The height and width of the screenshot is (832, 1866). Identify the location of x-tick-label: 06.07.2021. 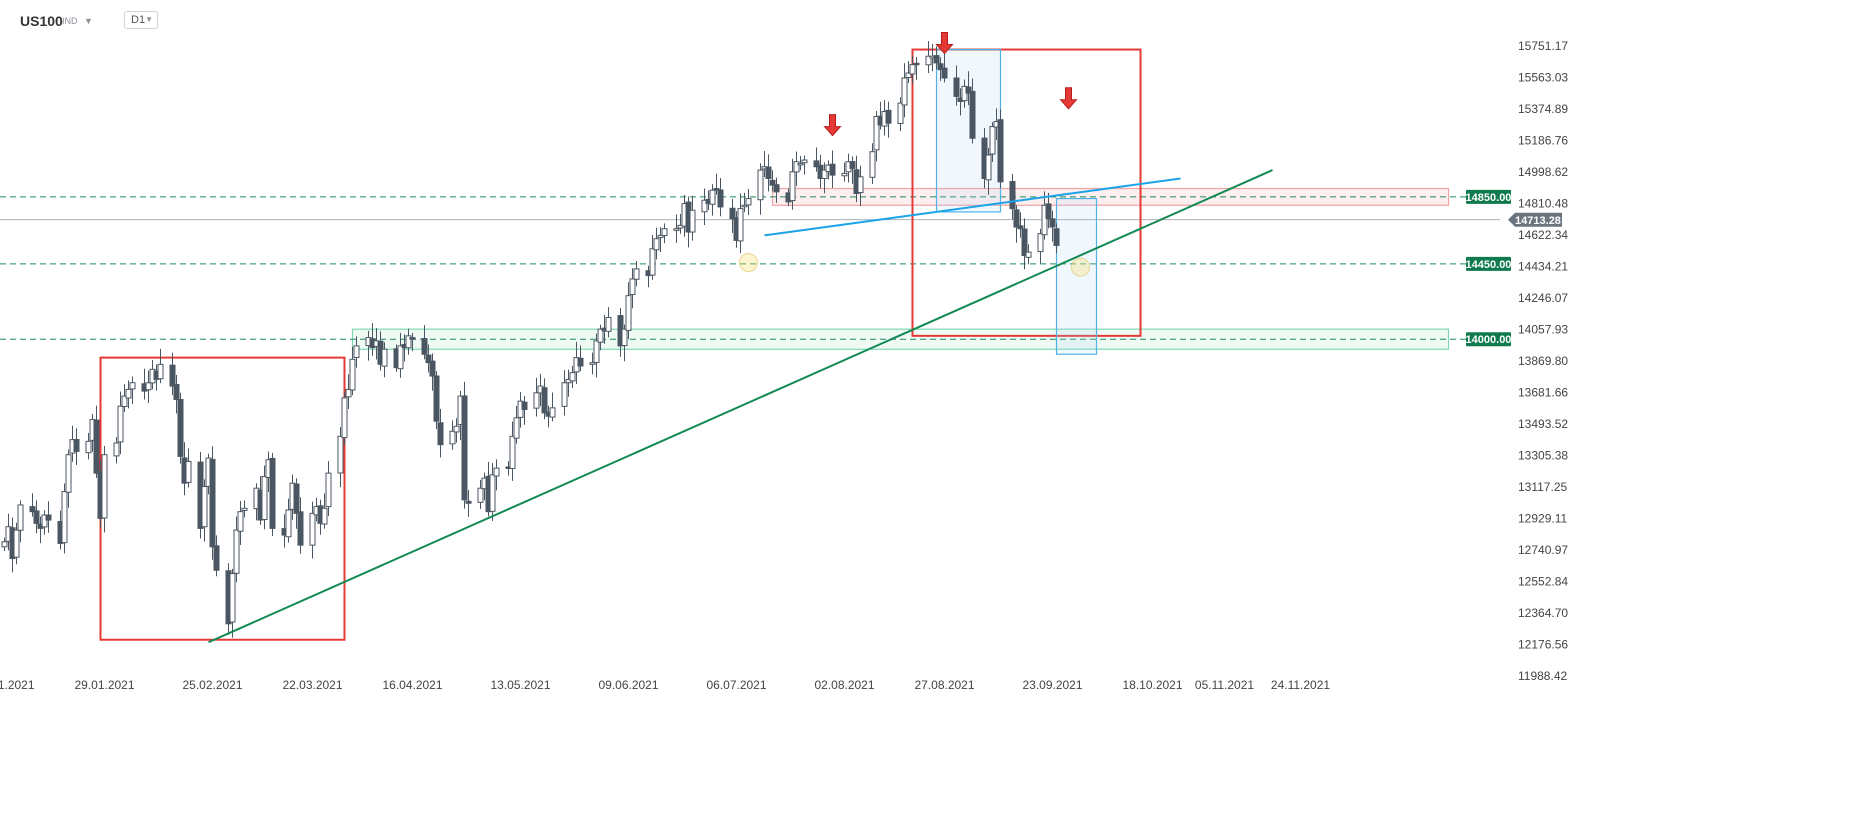
(736, 685).